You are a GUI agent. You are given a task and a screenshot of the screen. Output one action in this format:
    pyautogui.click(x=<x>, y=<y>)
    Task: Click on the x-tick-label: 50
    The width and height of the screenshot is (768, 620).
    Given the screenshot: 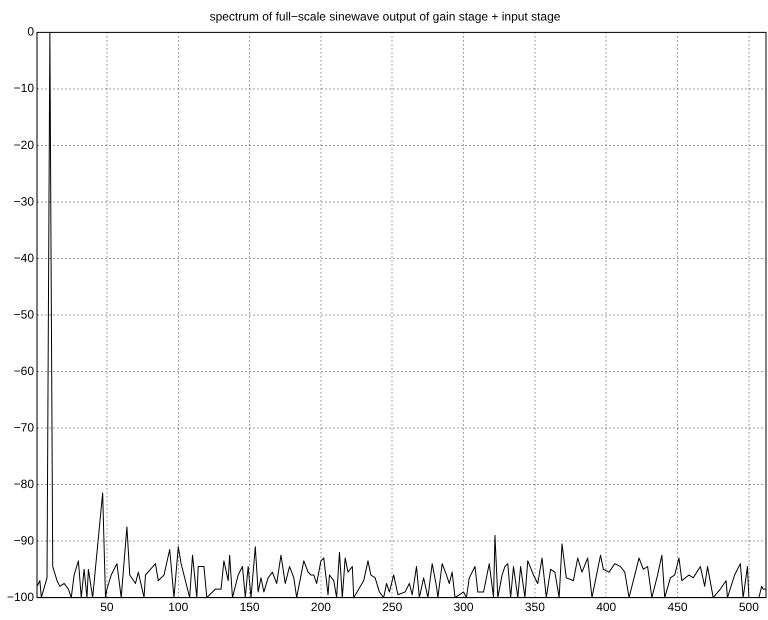 What is the action you would take?
    pyautogui.click(x=107, y=607)
    